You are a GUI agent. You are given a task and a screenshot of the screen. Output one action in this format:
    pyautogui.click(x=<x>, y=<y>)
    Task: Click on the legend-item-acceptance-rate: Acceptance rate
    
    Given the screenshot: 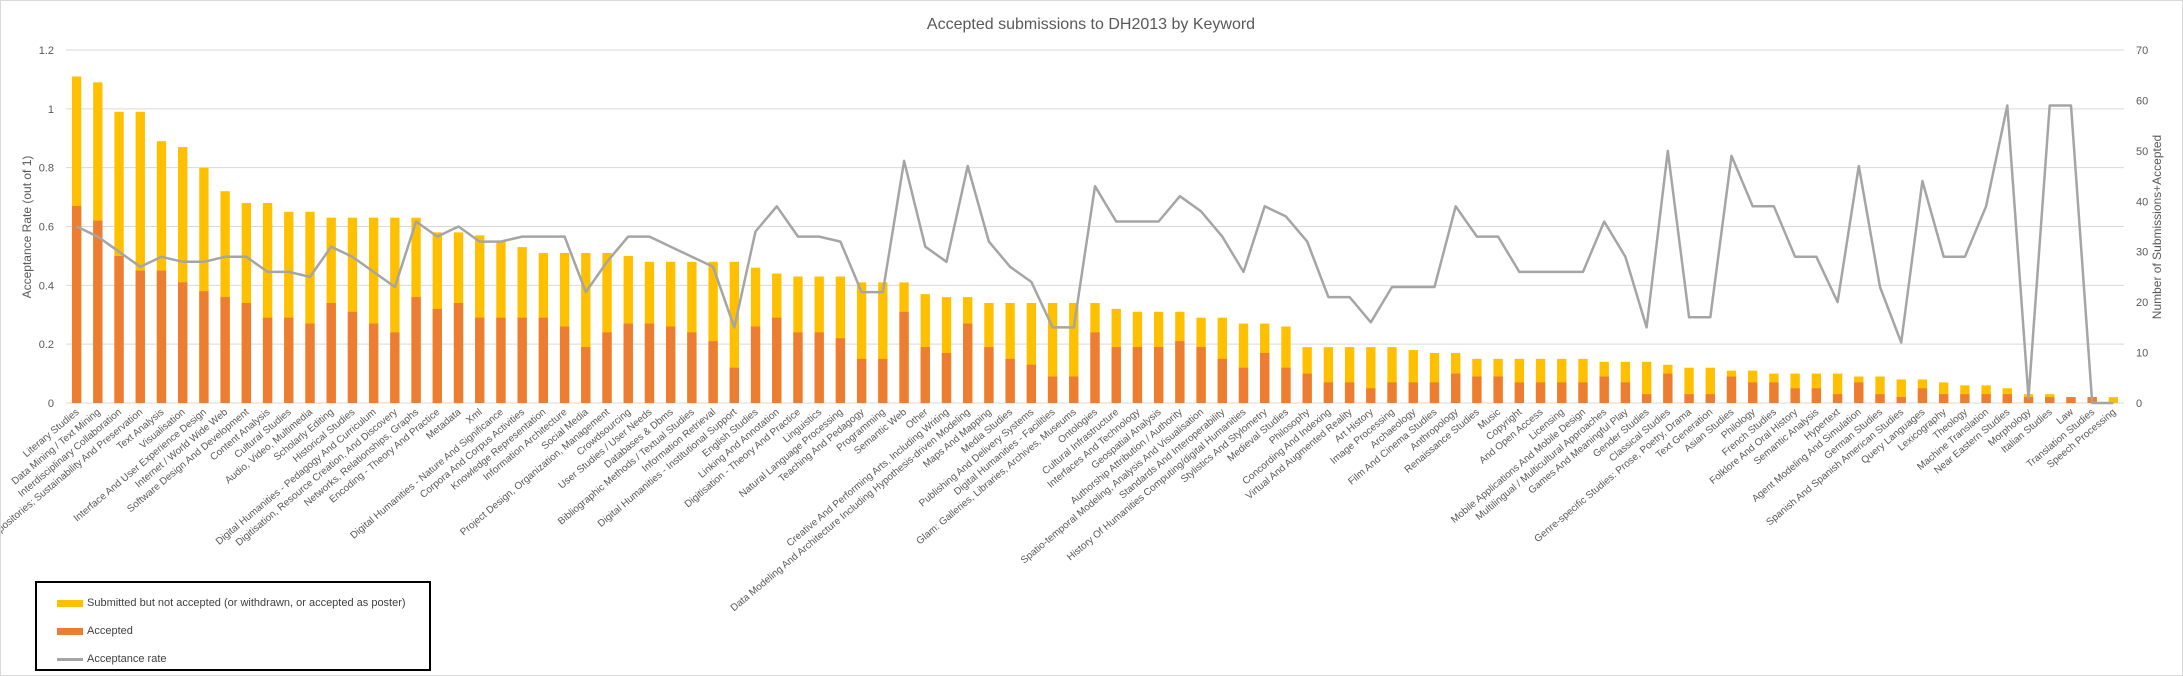 What is the action you would take?
    pyautogui.click(x=112, y=659)
    